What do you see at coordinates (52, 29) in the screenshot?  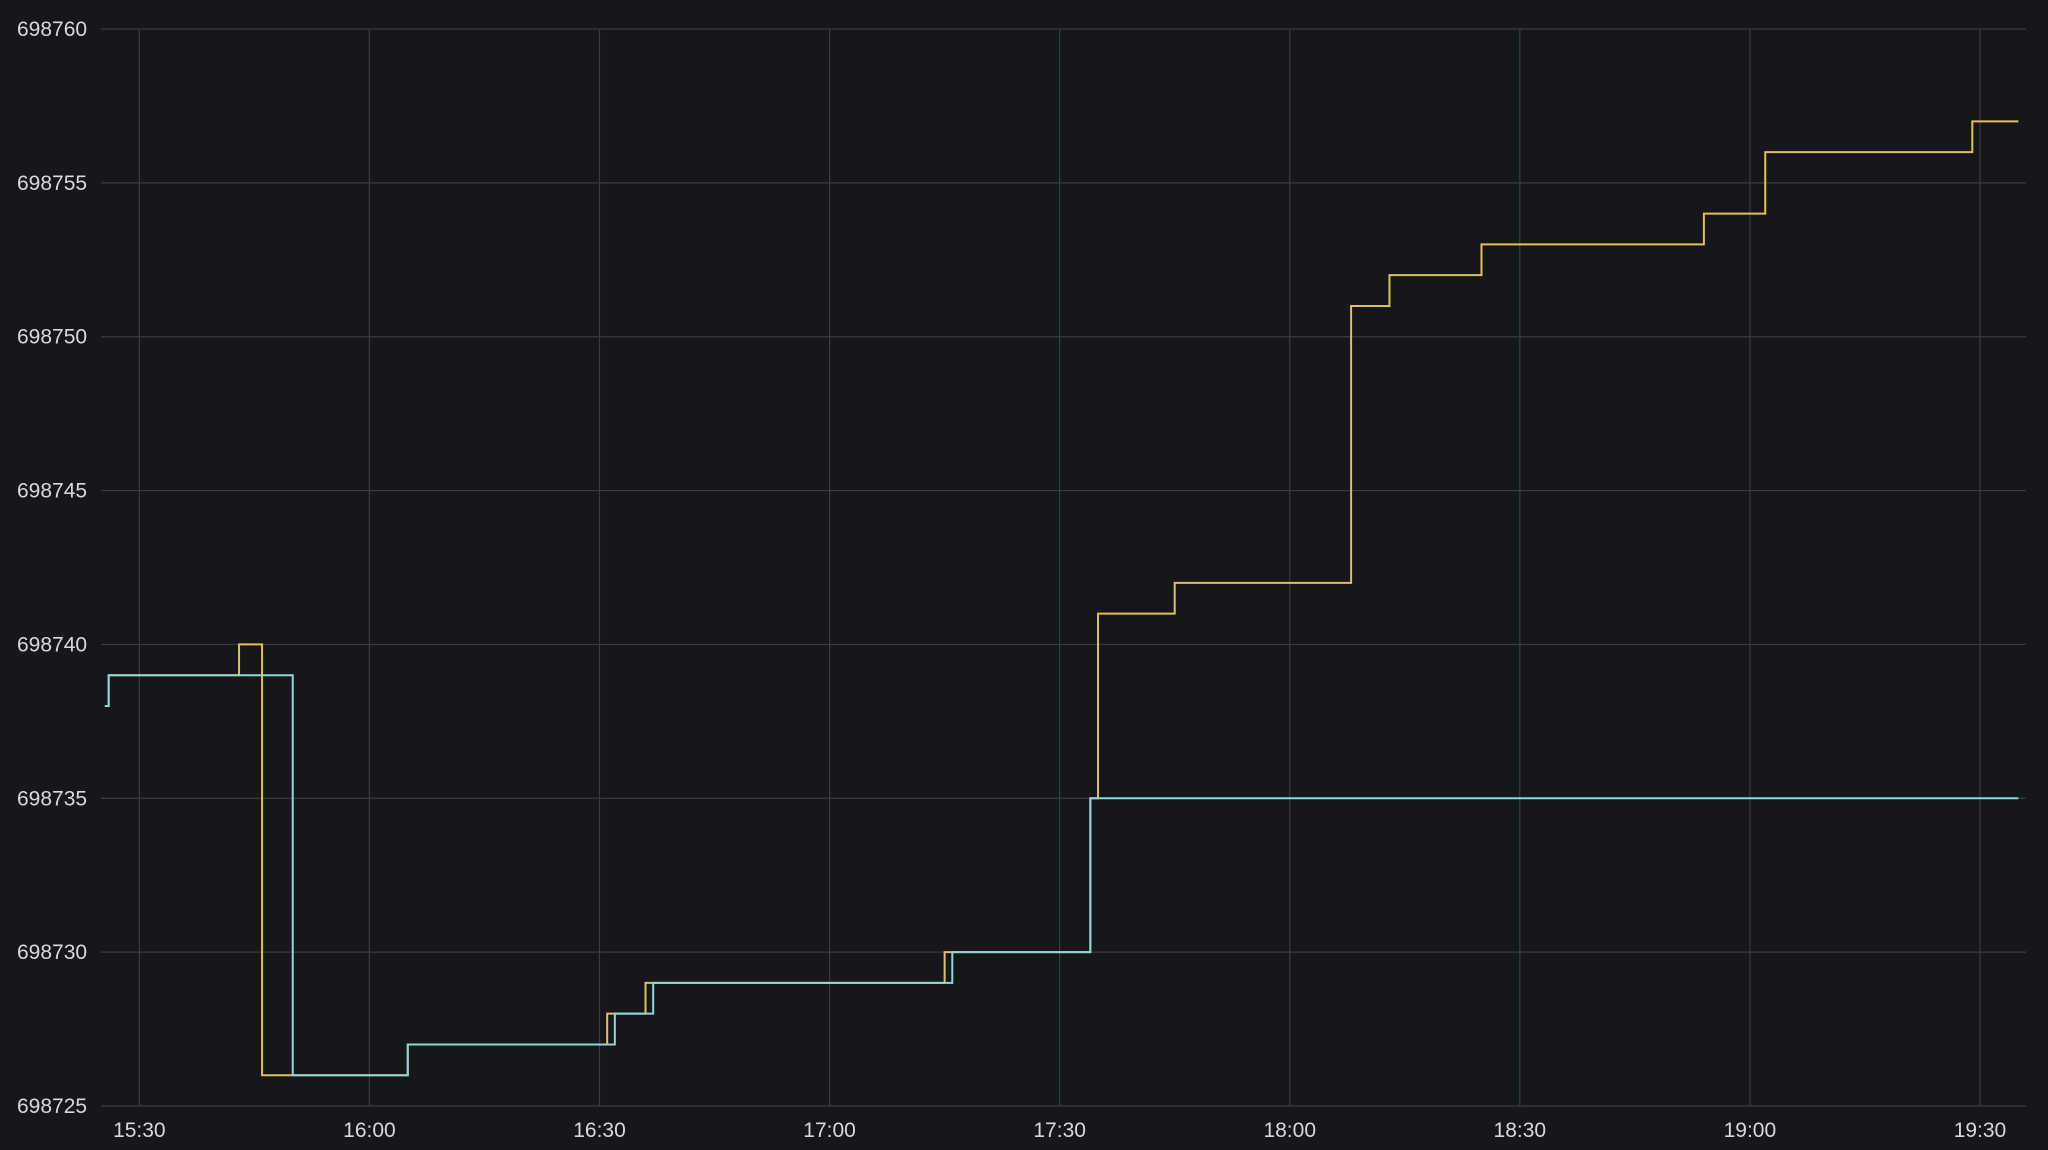 I see `y-tick-label: 698760` at bounding box center [52, 29].